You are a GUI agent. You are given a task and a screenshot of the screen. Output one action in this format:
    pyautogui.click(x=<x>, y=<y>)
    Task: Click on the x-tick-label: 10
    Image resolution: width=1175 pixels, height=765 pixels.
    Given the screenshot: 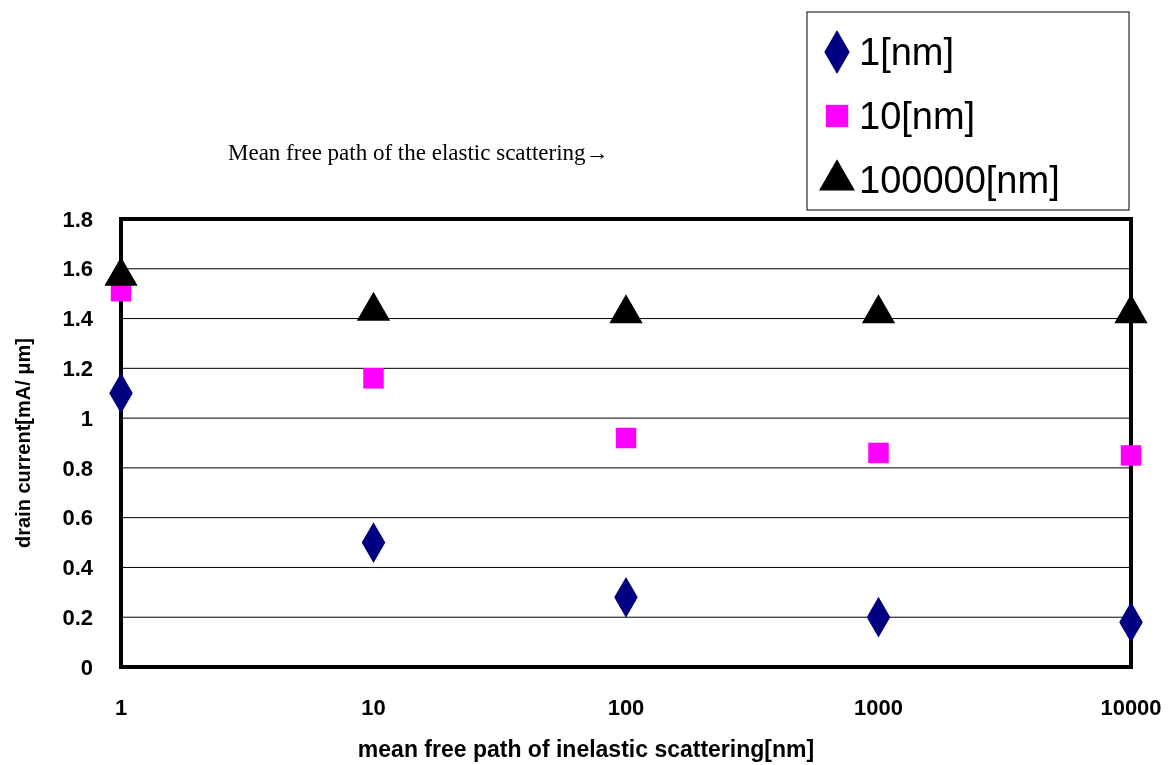 What is the action you would take?
    pyautogui.click(x=373, y=707)
    